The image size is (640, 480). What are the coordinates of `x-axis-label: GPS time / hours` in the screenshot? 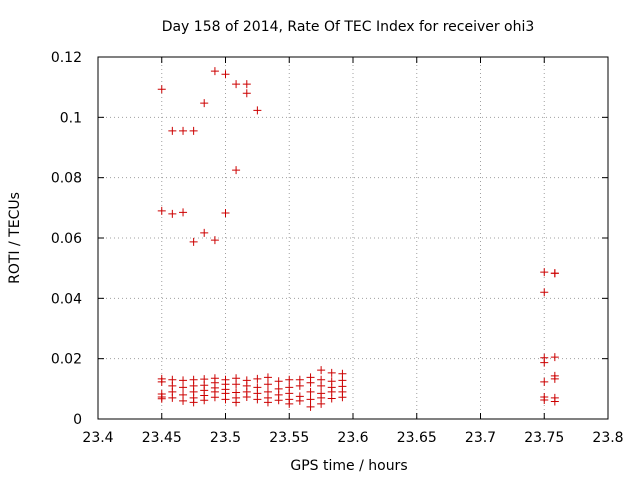 It's located at (348, 466).